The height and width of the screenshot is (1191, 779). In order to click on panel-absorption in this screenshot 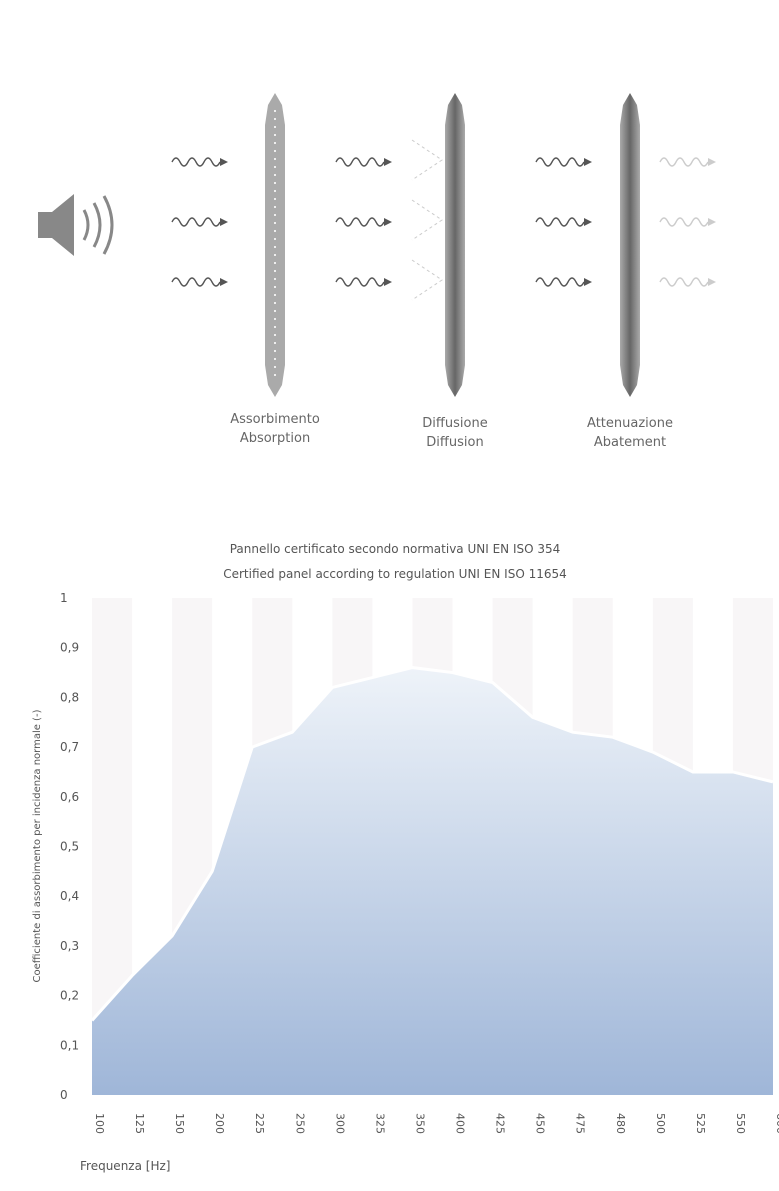, I will do `click(275, 245)`.